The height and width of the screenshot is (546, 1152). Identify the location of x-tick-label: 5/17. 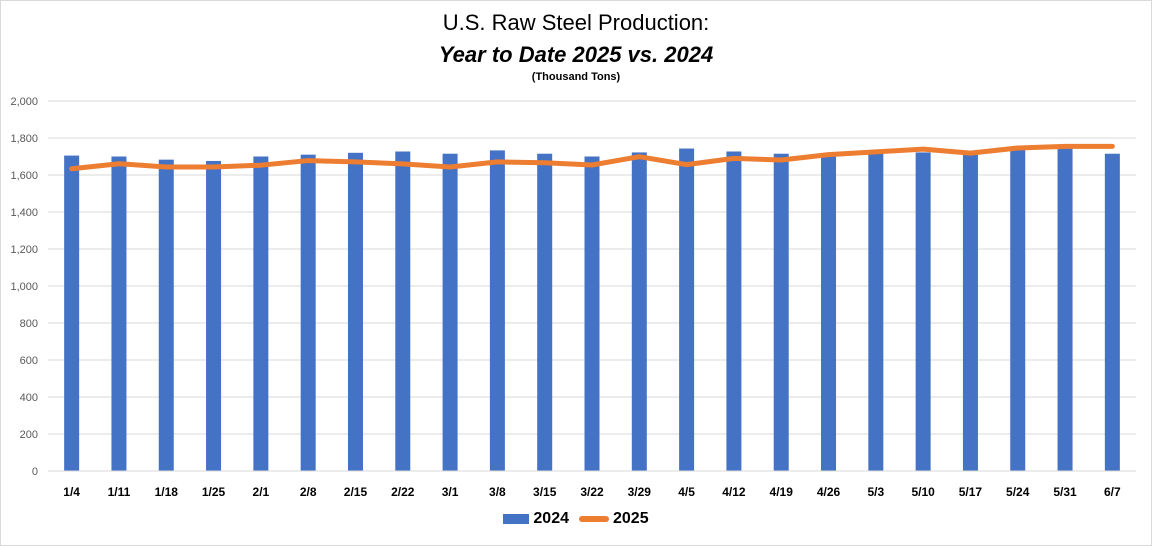
(971, 492).